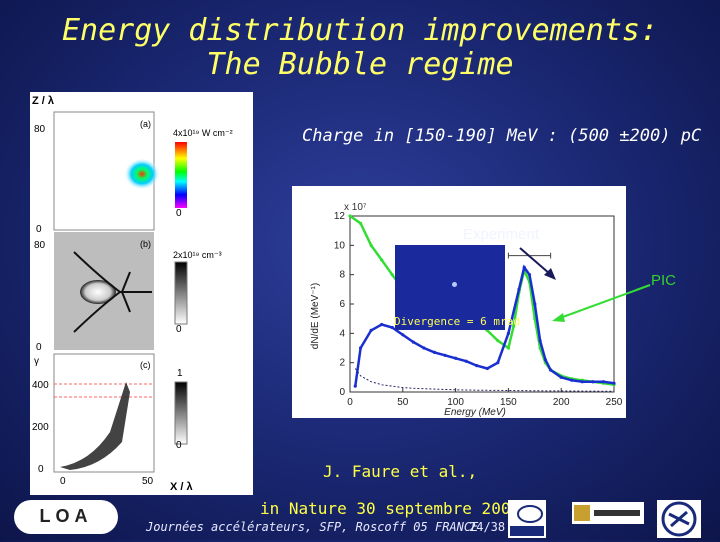 Image resolution: width=720 pixels, height=542 pixels. I want to click on charge-text: Charge in [150-190] MeV : (500 ±200) pC, so click(502, 136).